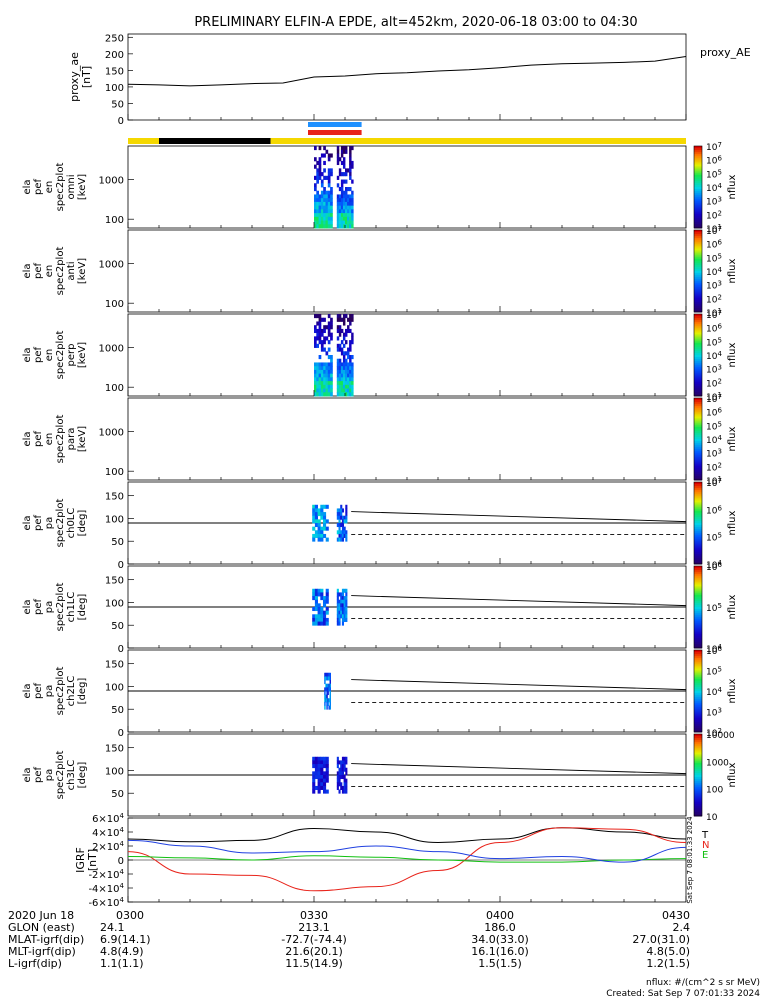 The height and width of the screenshot is (1000, 775). Describe the element at coordinates (407, 133) in the screenshot. I see `orbit-bars` at that location.